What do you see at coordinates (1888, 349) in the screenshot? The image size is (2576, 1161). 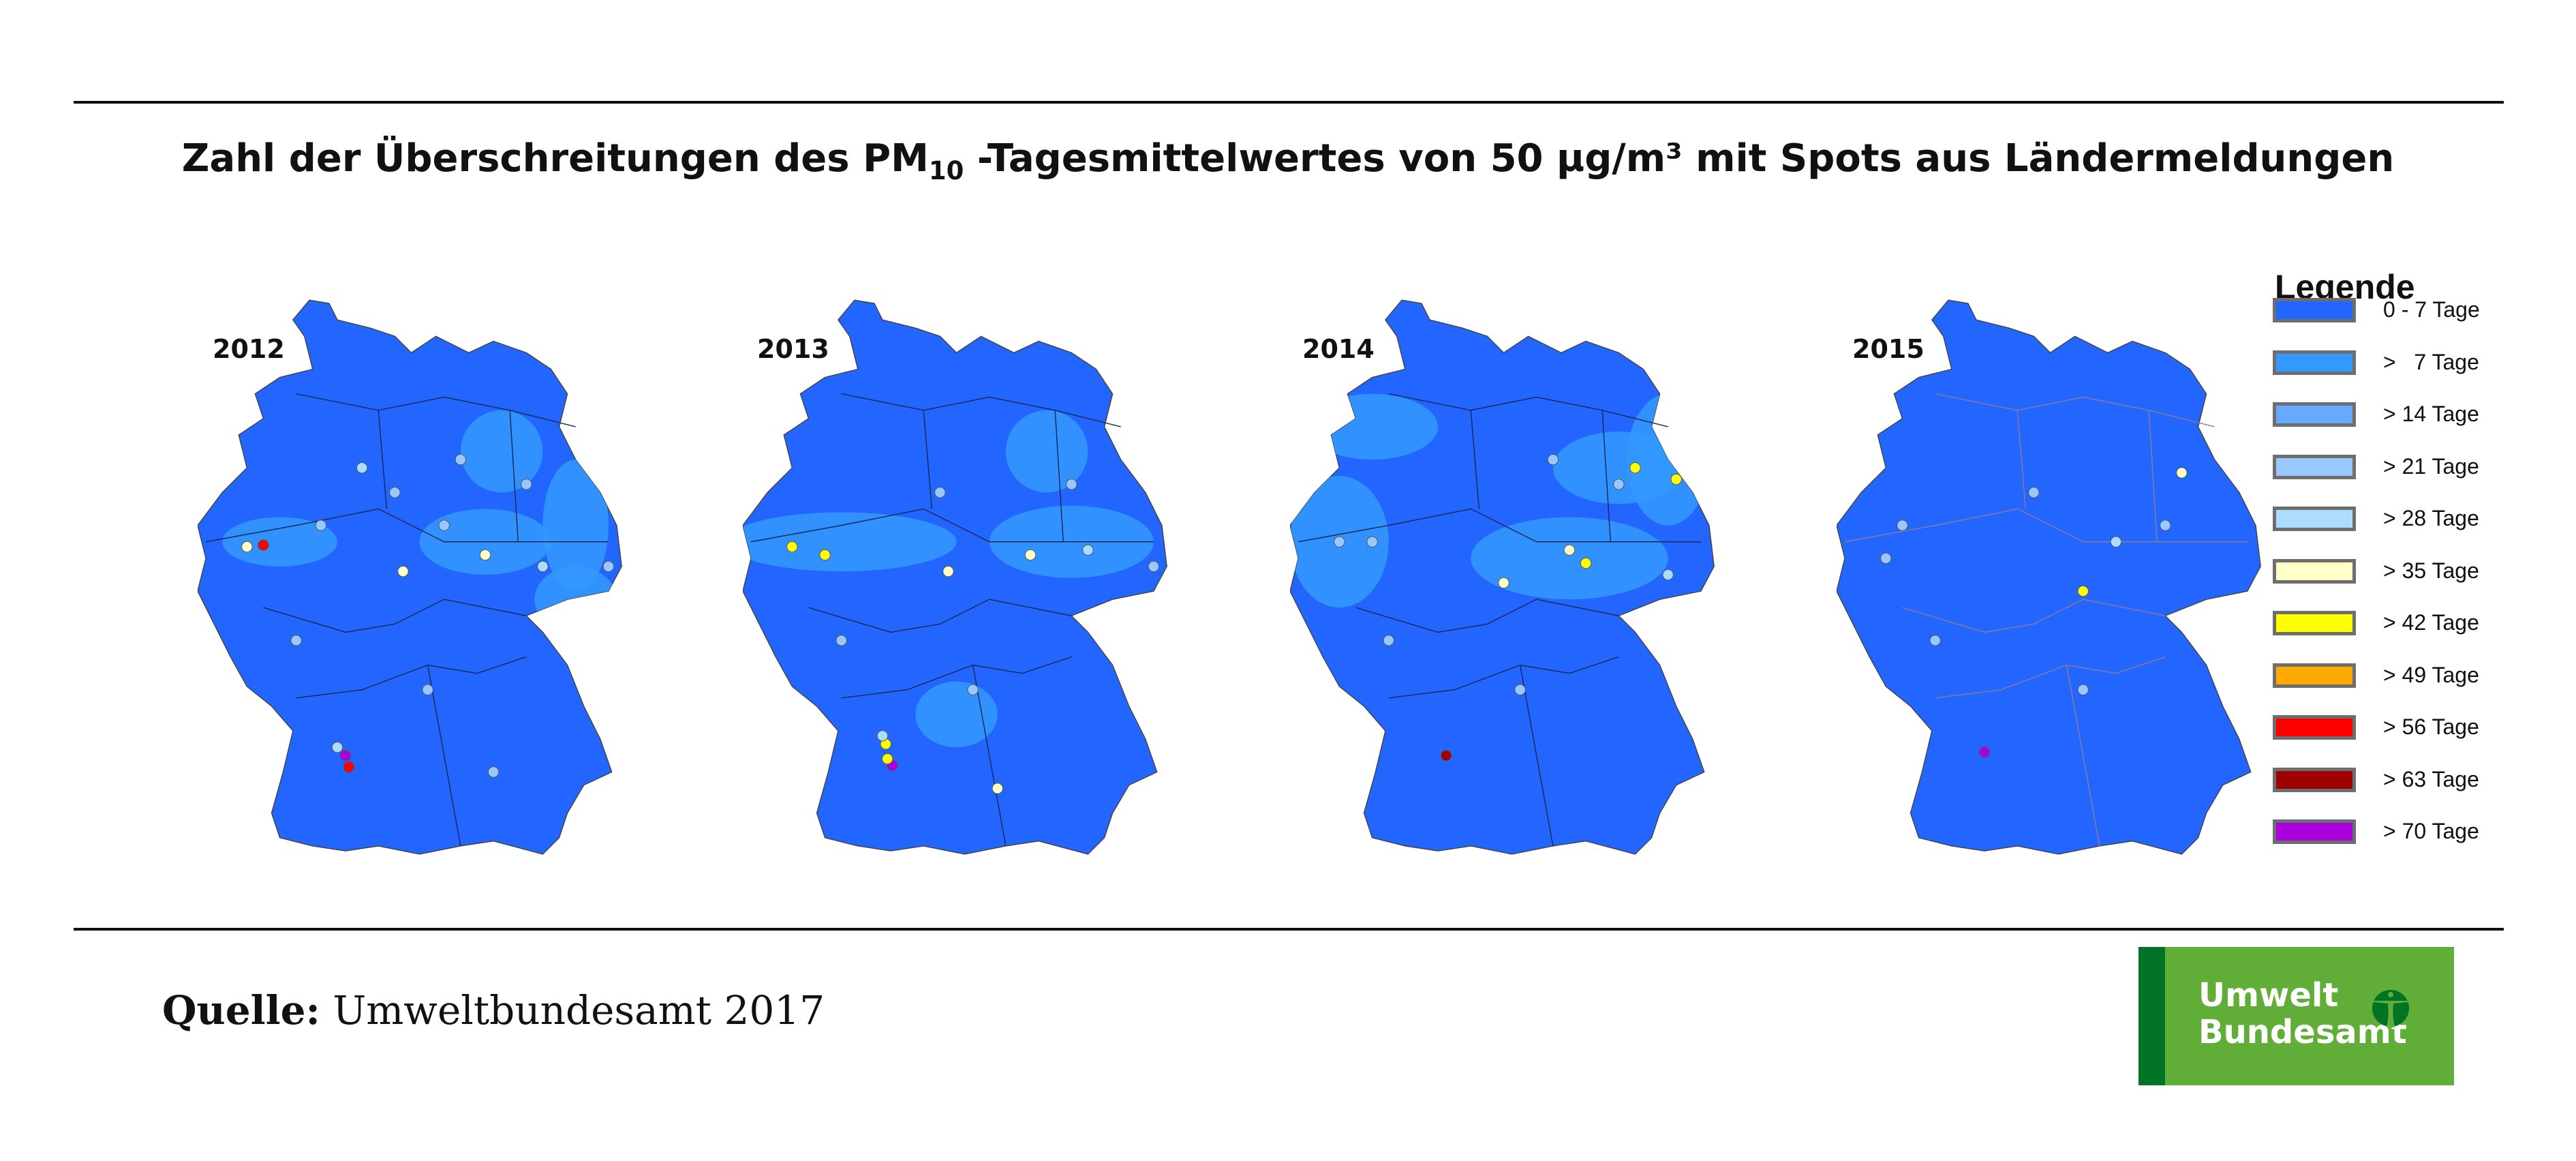 I see `year-label-2015: 2015` at bounding box center [1888, 349].